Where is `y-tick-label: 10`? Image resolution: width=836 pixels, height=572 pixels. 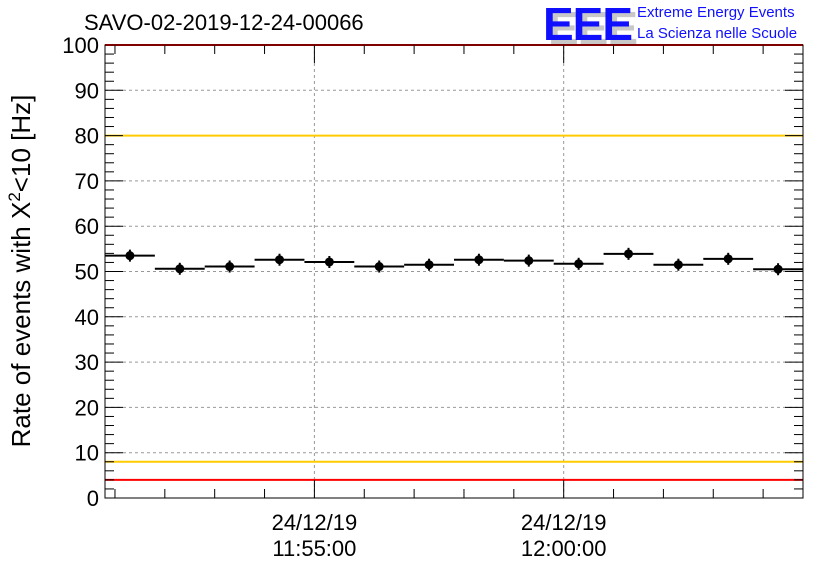
y-tick-label: 10 is located at coordinates (87, 453).